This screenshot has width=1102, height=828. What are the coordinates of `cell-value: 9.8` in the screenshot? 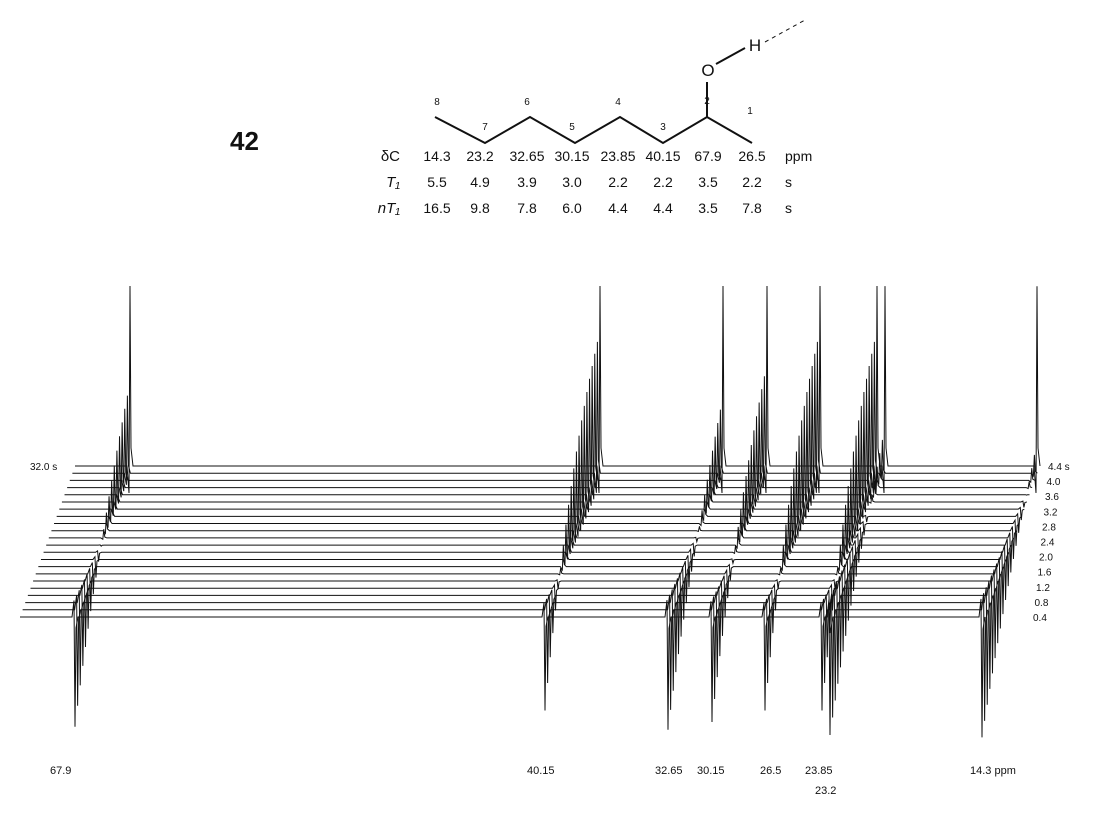 It's located at (480, 208).